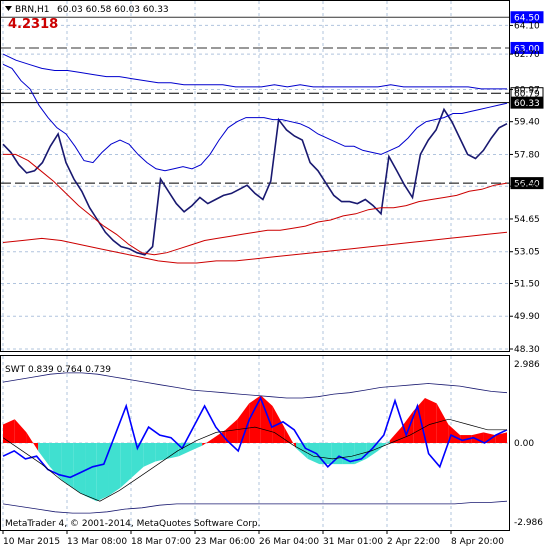 This screenshot has width=550, height=554. Describe the element at coordinates (255, 507) in the screenshot. I see `swt-series-band-lower` at that location.